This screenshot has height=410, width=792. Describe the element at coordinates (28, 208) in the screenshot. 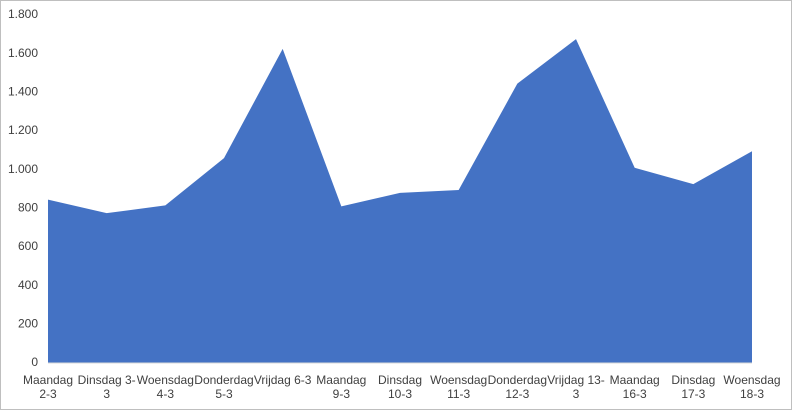

I see `y-tick-label: 800` at that location.